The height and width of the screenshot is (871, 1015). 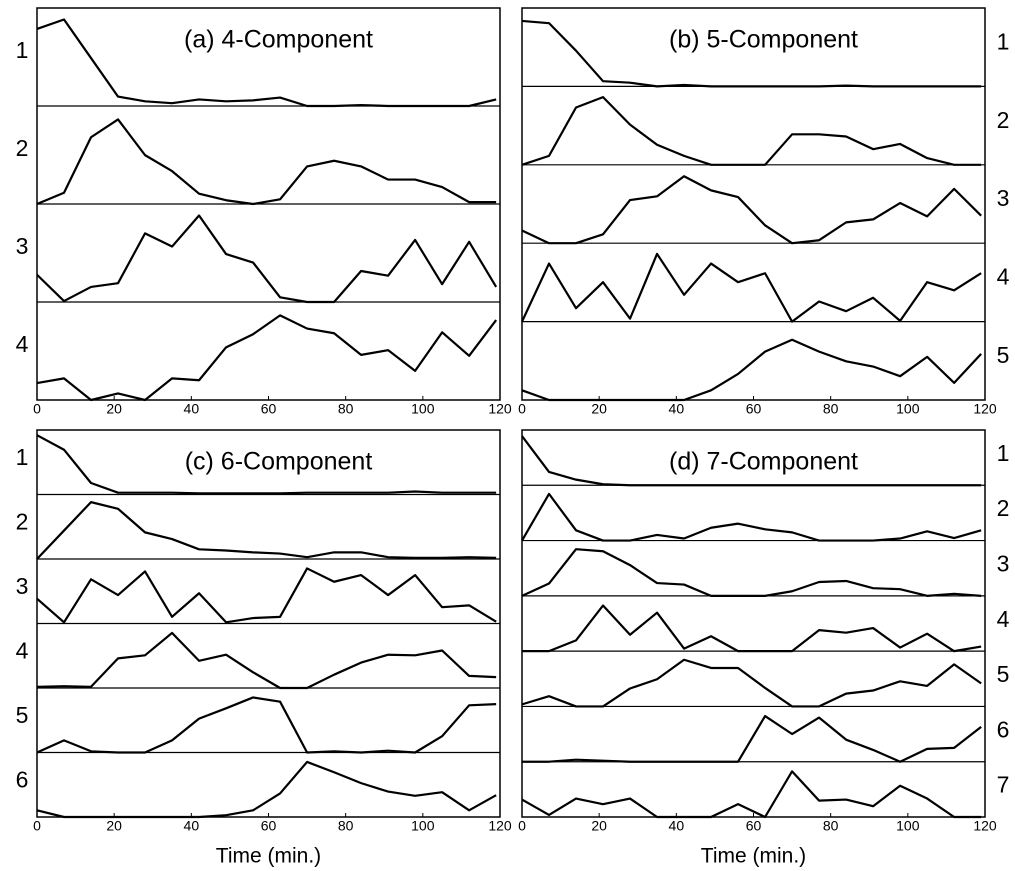 I want to click on panel-title: (a) 4-Component, so click(x=278, y=40).